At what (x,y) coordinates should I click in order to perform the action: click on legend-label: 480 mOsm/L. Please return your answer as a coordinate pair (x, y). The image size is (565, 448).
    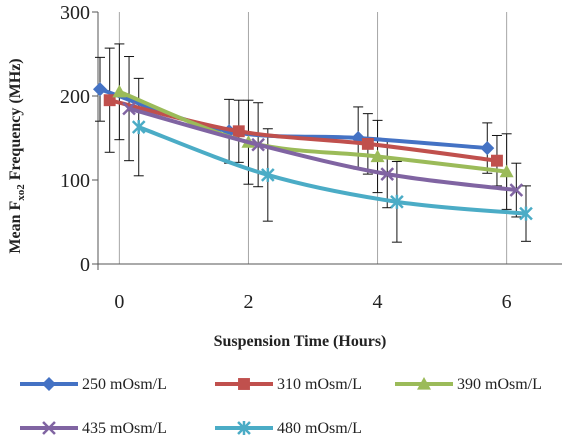
    Looking at the image, I should click on (319, 428).